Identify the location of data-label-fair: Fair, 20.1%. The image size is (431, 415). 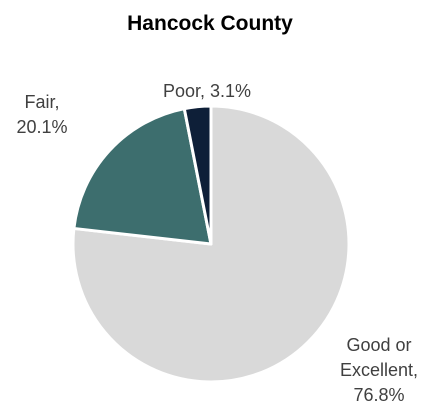
(41, 114).